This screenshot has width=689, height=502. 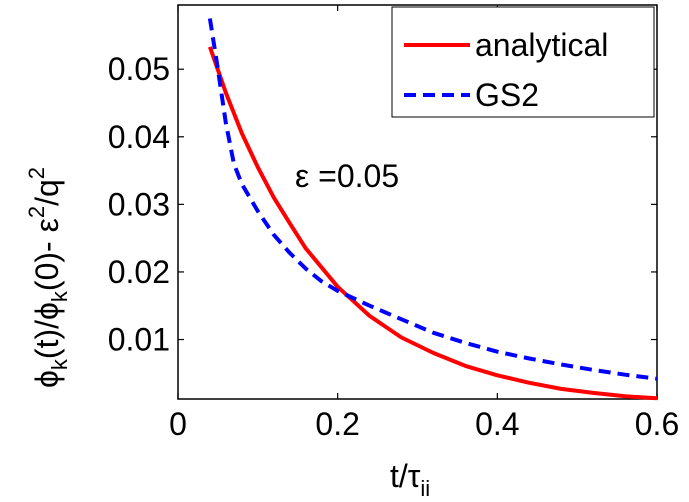 What do you see at coordinates (139, 69) in the screenshot?
I see `y-tick-label: 0.05` at bounding box center [139, 69].